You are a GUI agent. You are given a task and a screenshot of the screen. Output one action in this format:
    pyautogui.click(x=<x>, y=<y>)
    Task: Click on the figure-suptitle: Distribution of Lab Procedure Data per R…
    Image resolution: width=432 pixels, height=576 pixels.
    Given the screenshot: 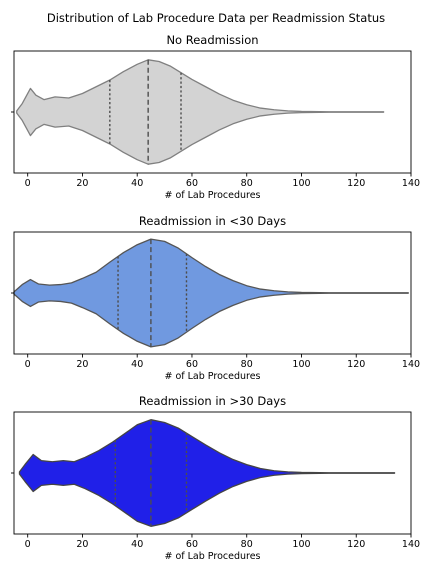 What is the action you would take?
    pyautogui.click(x=216, y=18)
    